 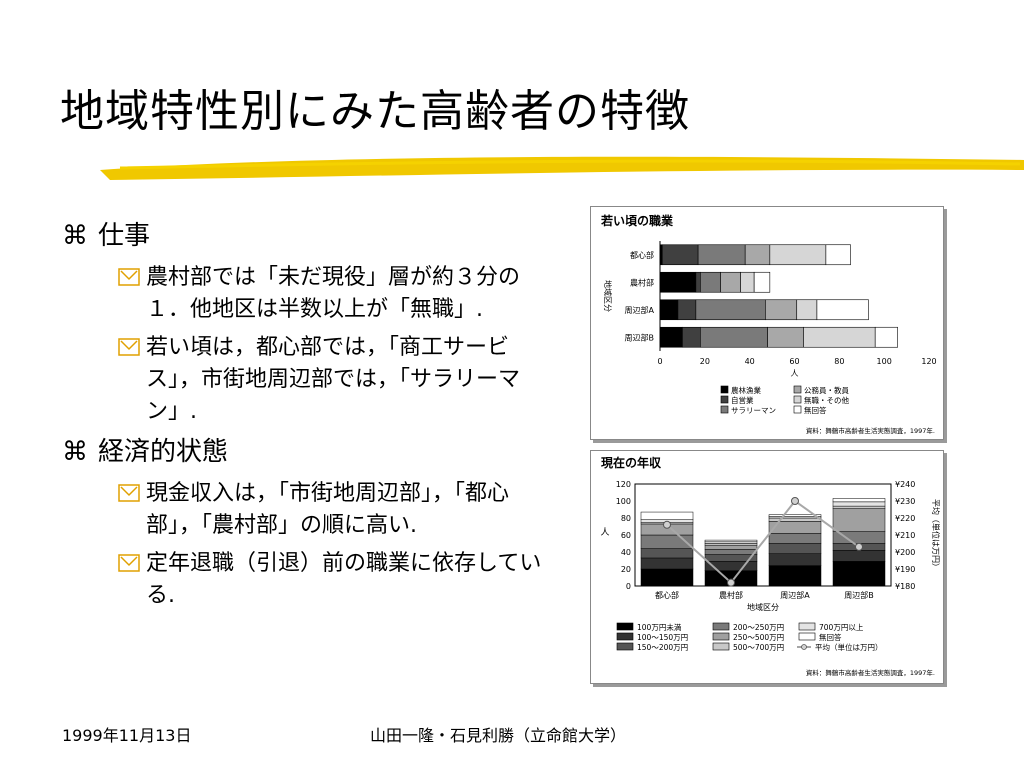 I want to click on category-label: 都心部, so click(x=642, y=255).